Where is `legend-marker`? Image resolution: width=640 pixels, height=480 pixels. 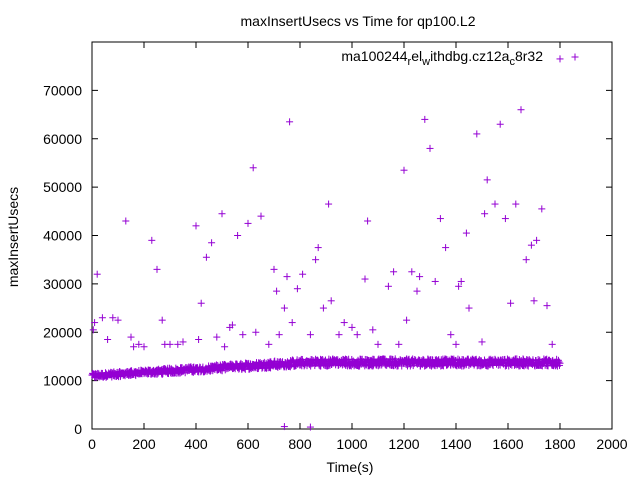 legend-marker is located at coordinates (575, 57).